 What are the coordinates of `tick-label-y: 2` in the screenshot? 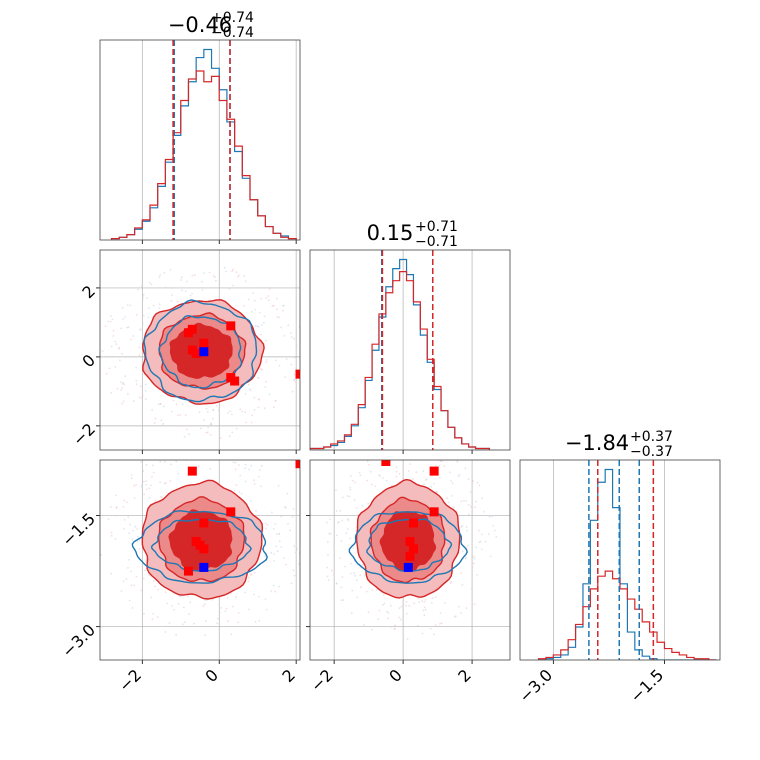 It's located at (88, 292).